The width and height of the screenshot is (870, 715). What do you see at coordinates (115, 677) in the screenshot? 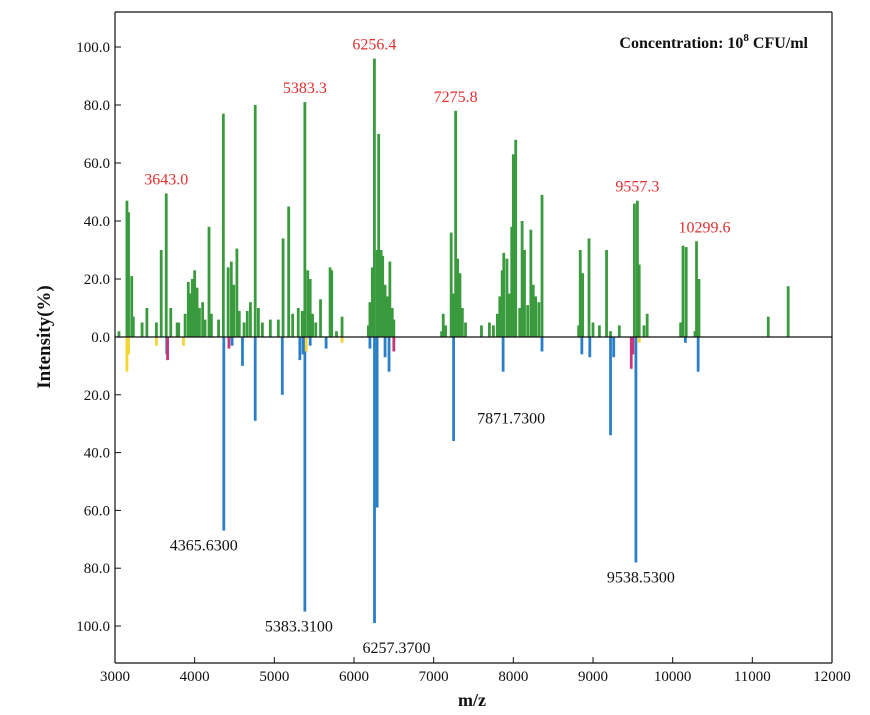
I see `x-tick-label: 3000` at bounding box center [115, 677].